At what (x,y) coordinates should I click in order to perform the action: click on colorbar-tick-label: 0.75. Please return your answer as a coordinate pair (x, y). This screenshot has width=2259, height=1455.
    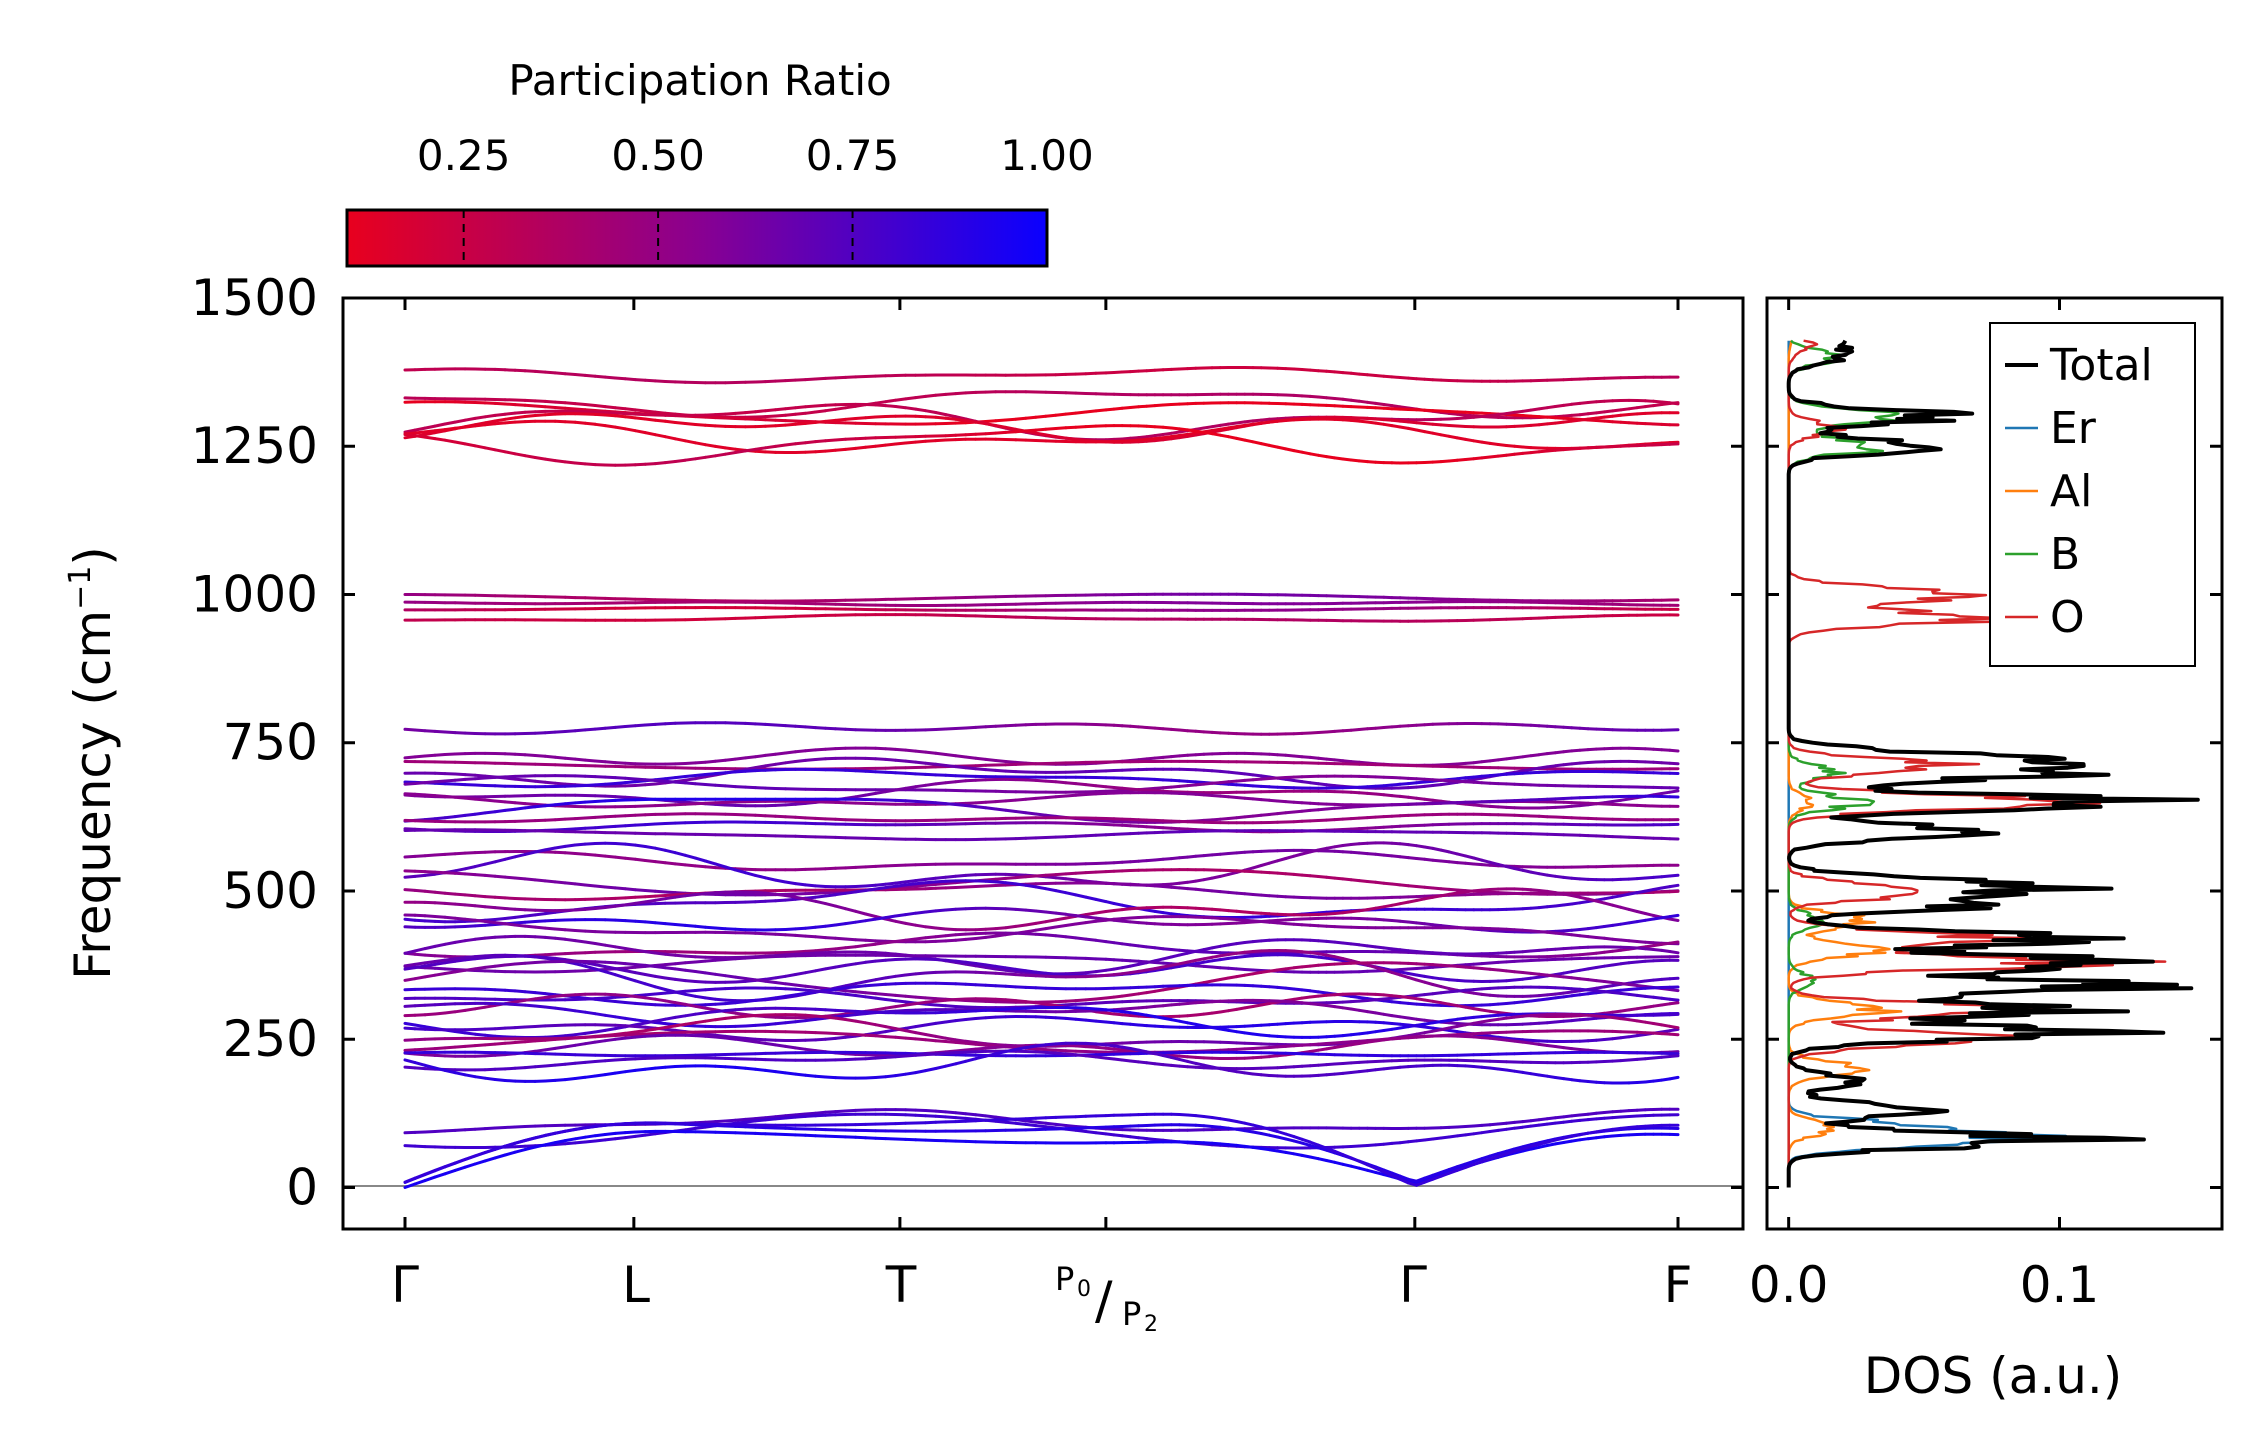
    Looking at the image, I should click on (853, 155).